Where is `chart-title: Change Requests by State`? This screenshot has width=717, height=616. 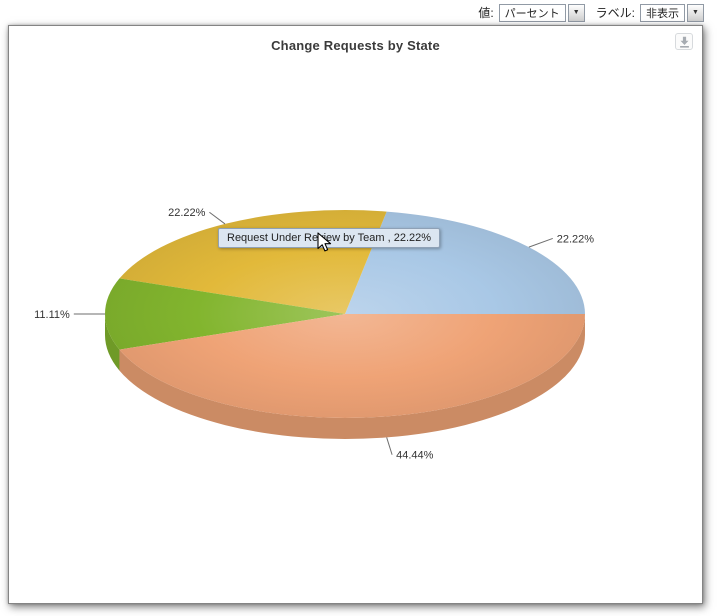
chart-title: Change Requests by State is located at coordinates (355, 45).